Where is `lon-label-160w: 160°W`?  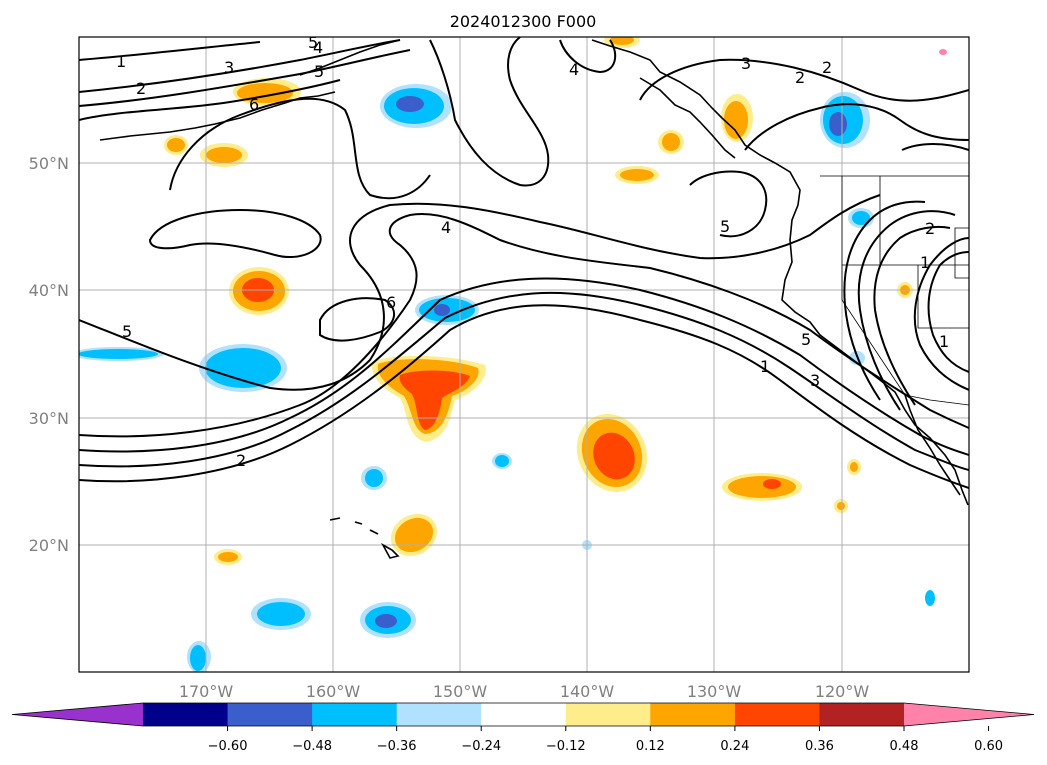 lon-label-160w: 160°W is located at coordinates (333, 691).